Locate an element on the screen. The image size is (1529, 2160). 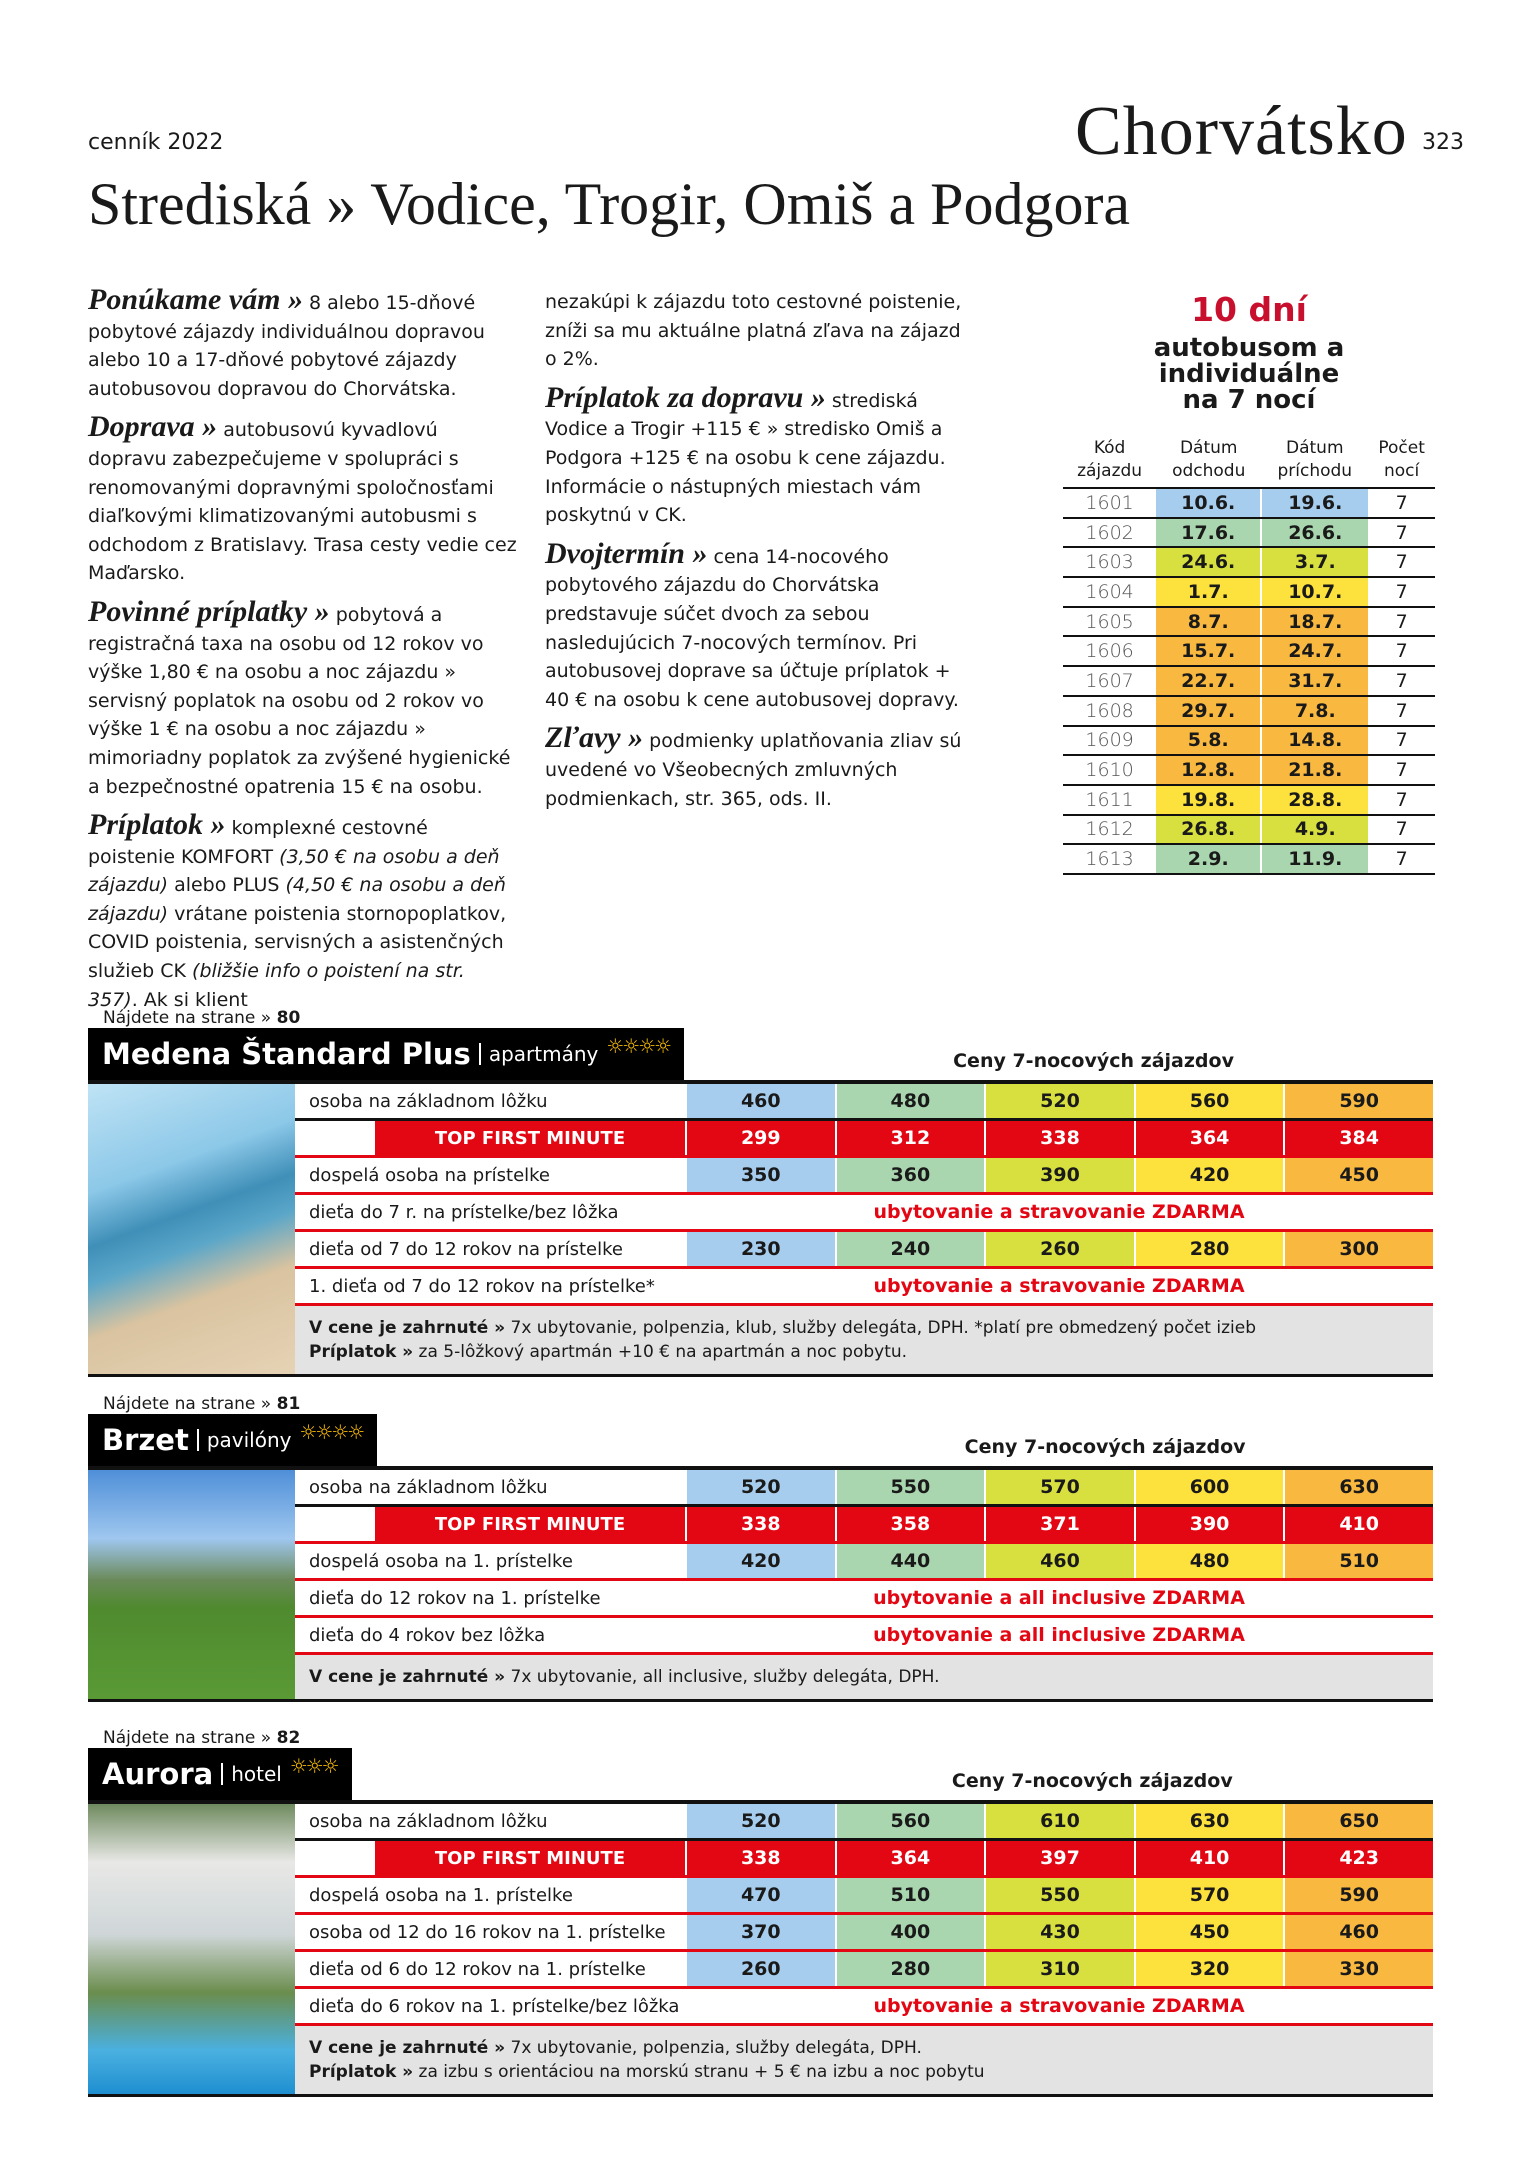
info-heading: Dvojtermín » is located at coordinates (626, 553).